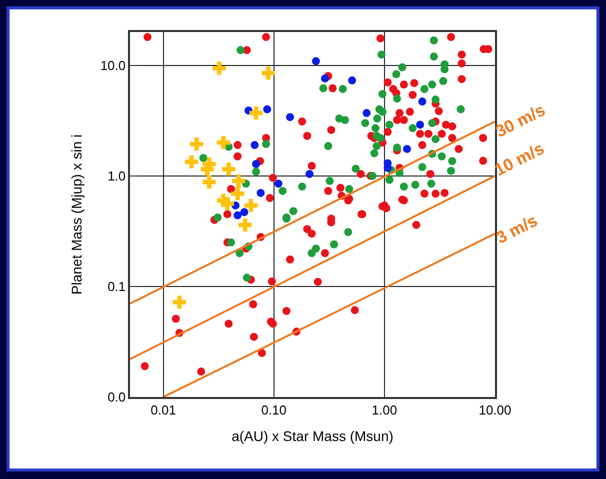 This screenshot has height=479, width=606. Describe the element at coordinates (519, 159) in the screenshot. I see `text: 10 m/s` at that location.